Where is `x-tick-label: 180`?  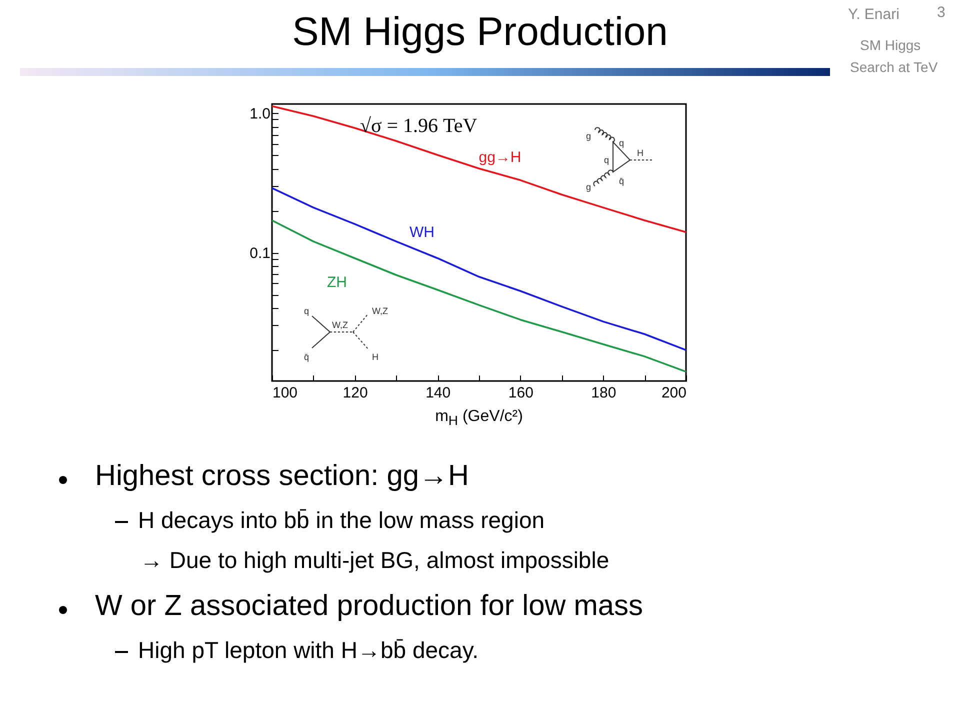
x-tick-label: 180 is located at coordinates (603, 393).